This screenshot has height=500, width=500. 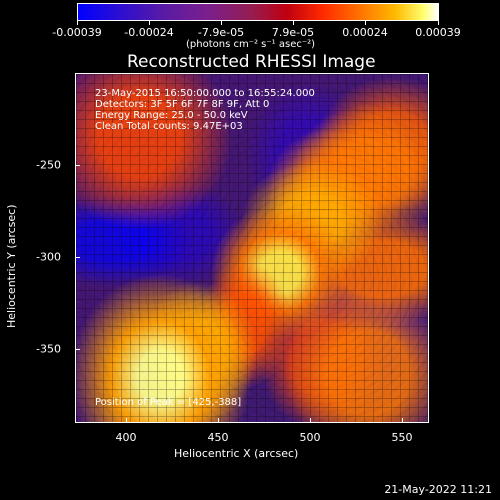 I want to click on colorbar-label-6: 0.00039, so click(x=438, y=32).